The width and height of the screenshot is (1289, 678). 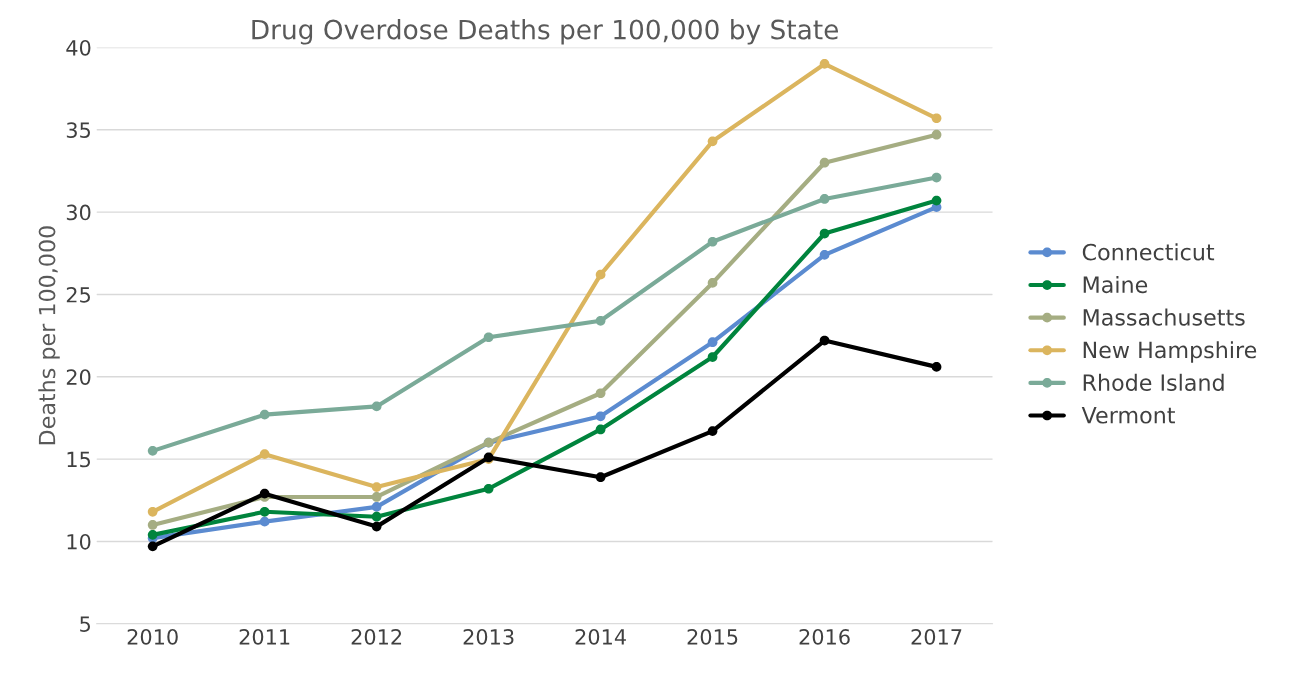 I want to click on x-tick-label: 2014, so click(x=600, y=636).